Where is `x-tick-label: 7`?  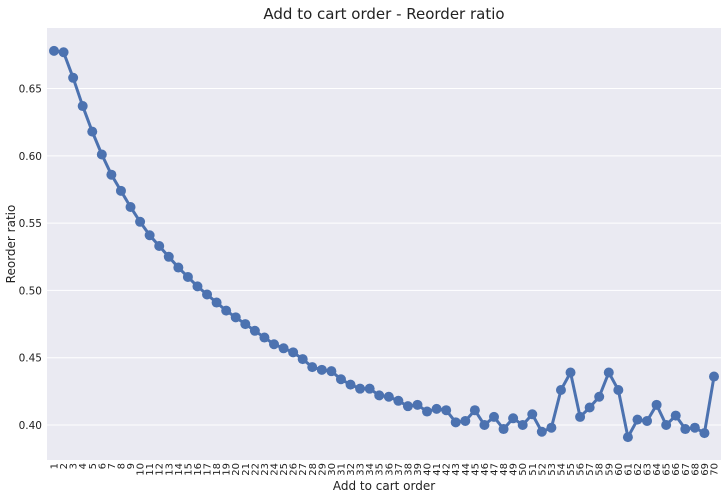 x-tick-label: 7 is located at coordinates (112, 466).